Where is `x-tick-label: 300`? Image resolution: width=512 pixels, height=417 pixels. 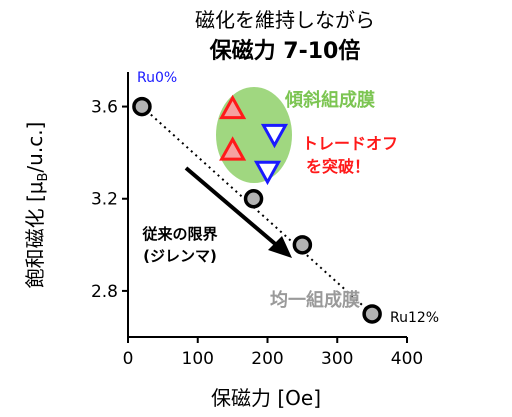
x-tick-label: 300 is located at coordinates (337, 359).